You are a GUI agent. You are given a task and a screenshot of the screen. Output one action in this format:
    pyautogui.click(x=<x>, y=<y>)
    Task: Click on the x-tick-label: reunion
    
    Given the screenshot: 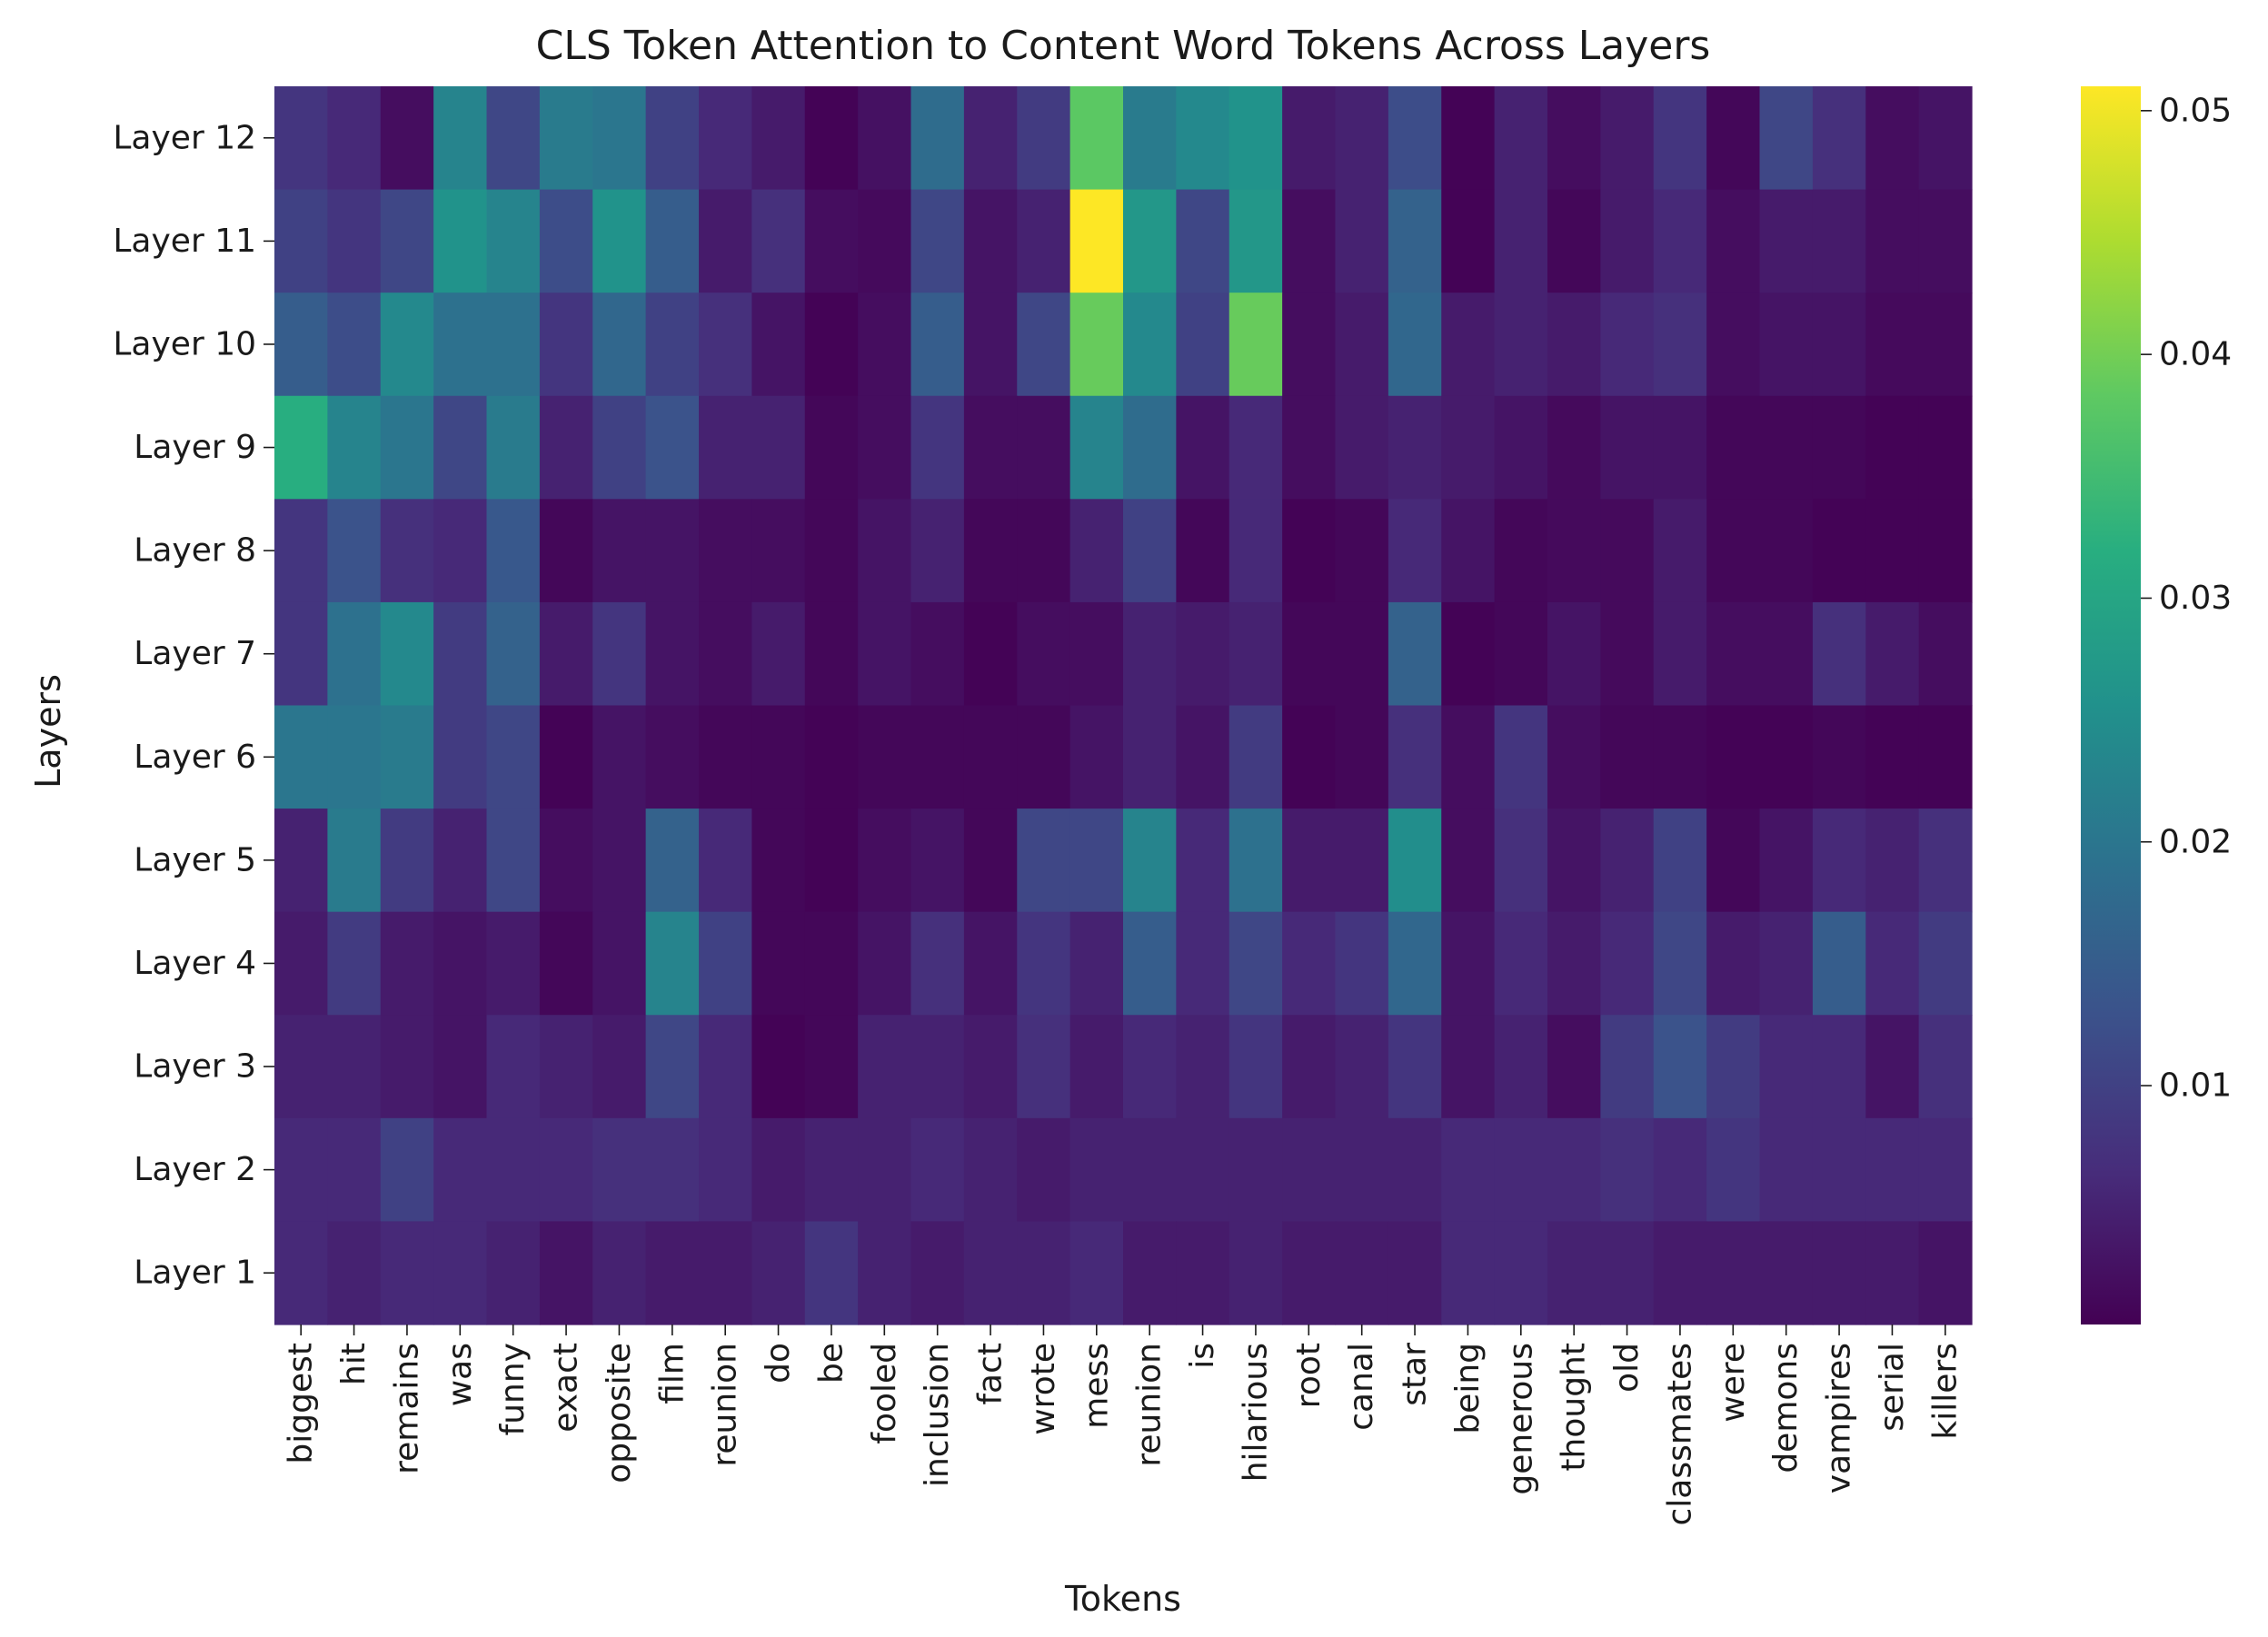 What is the action you would take?
    pyautogui.click(x=1150, y=1405)
    